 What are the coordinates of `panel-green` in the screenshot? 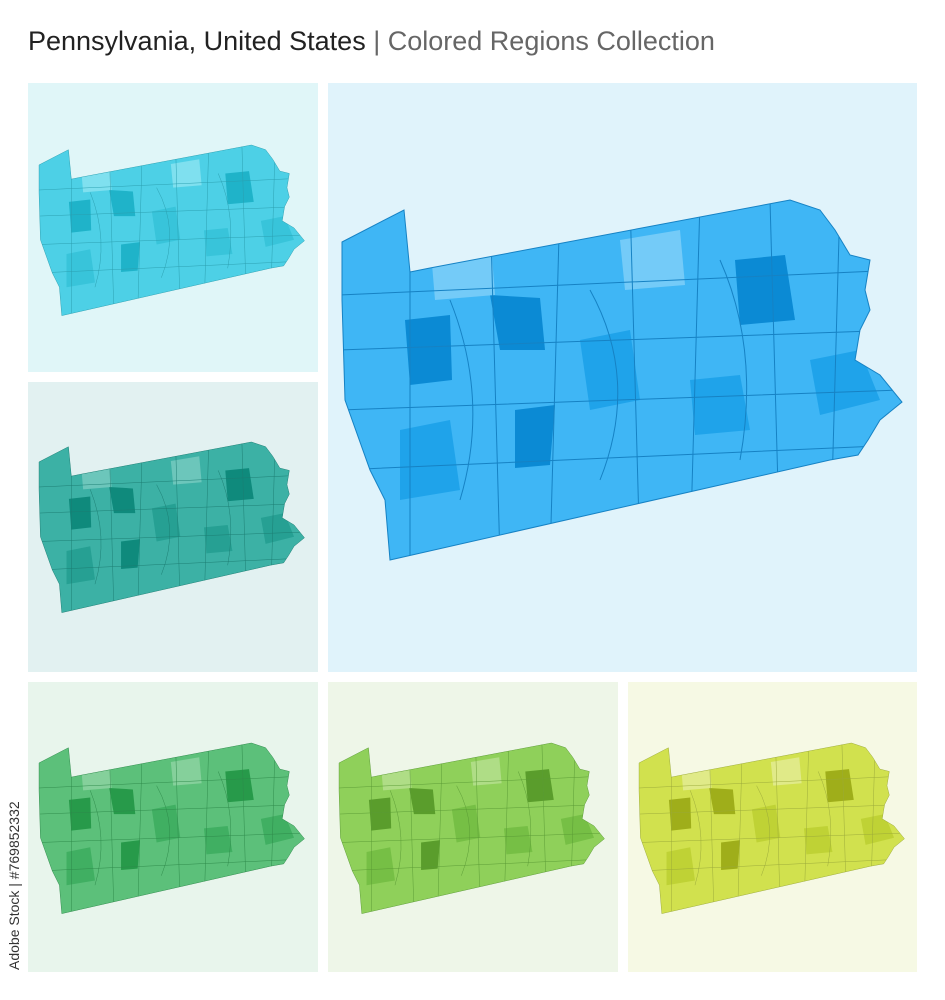 It's located at (173, 827).